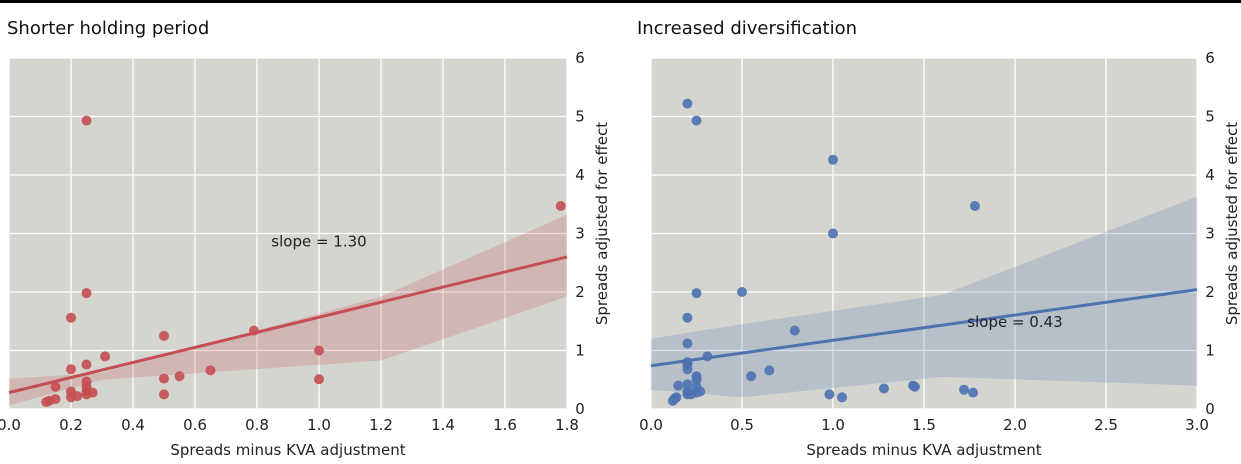  Describe the element at coordinates (71, 425) in the screenshot. I see `x-tick-label: 0.2` at that location.